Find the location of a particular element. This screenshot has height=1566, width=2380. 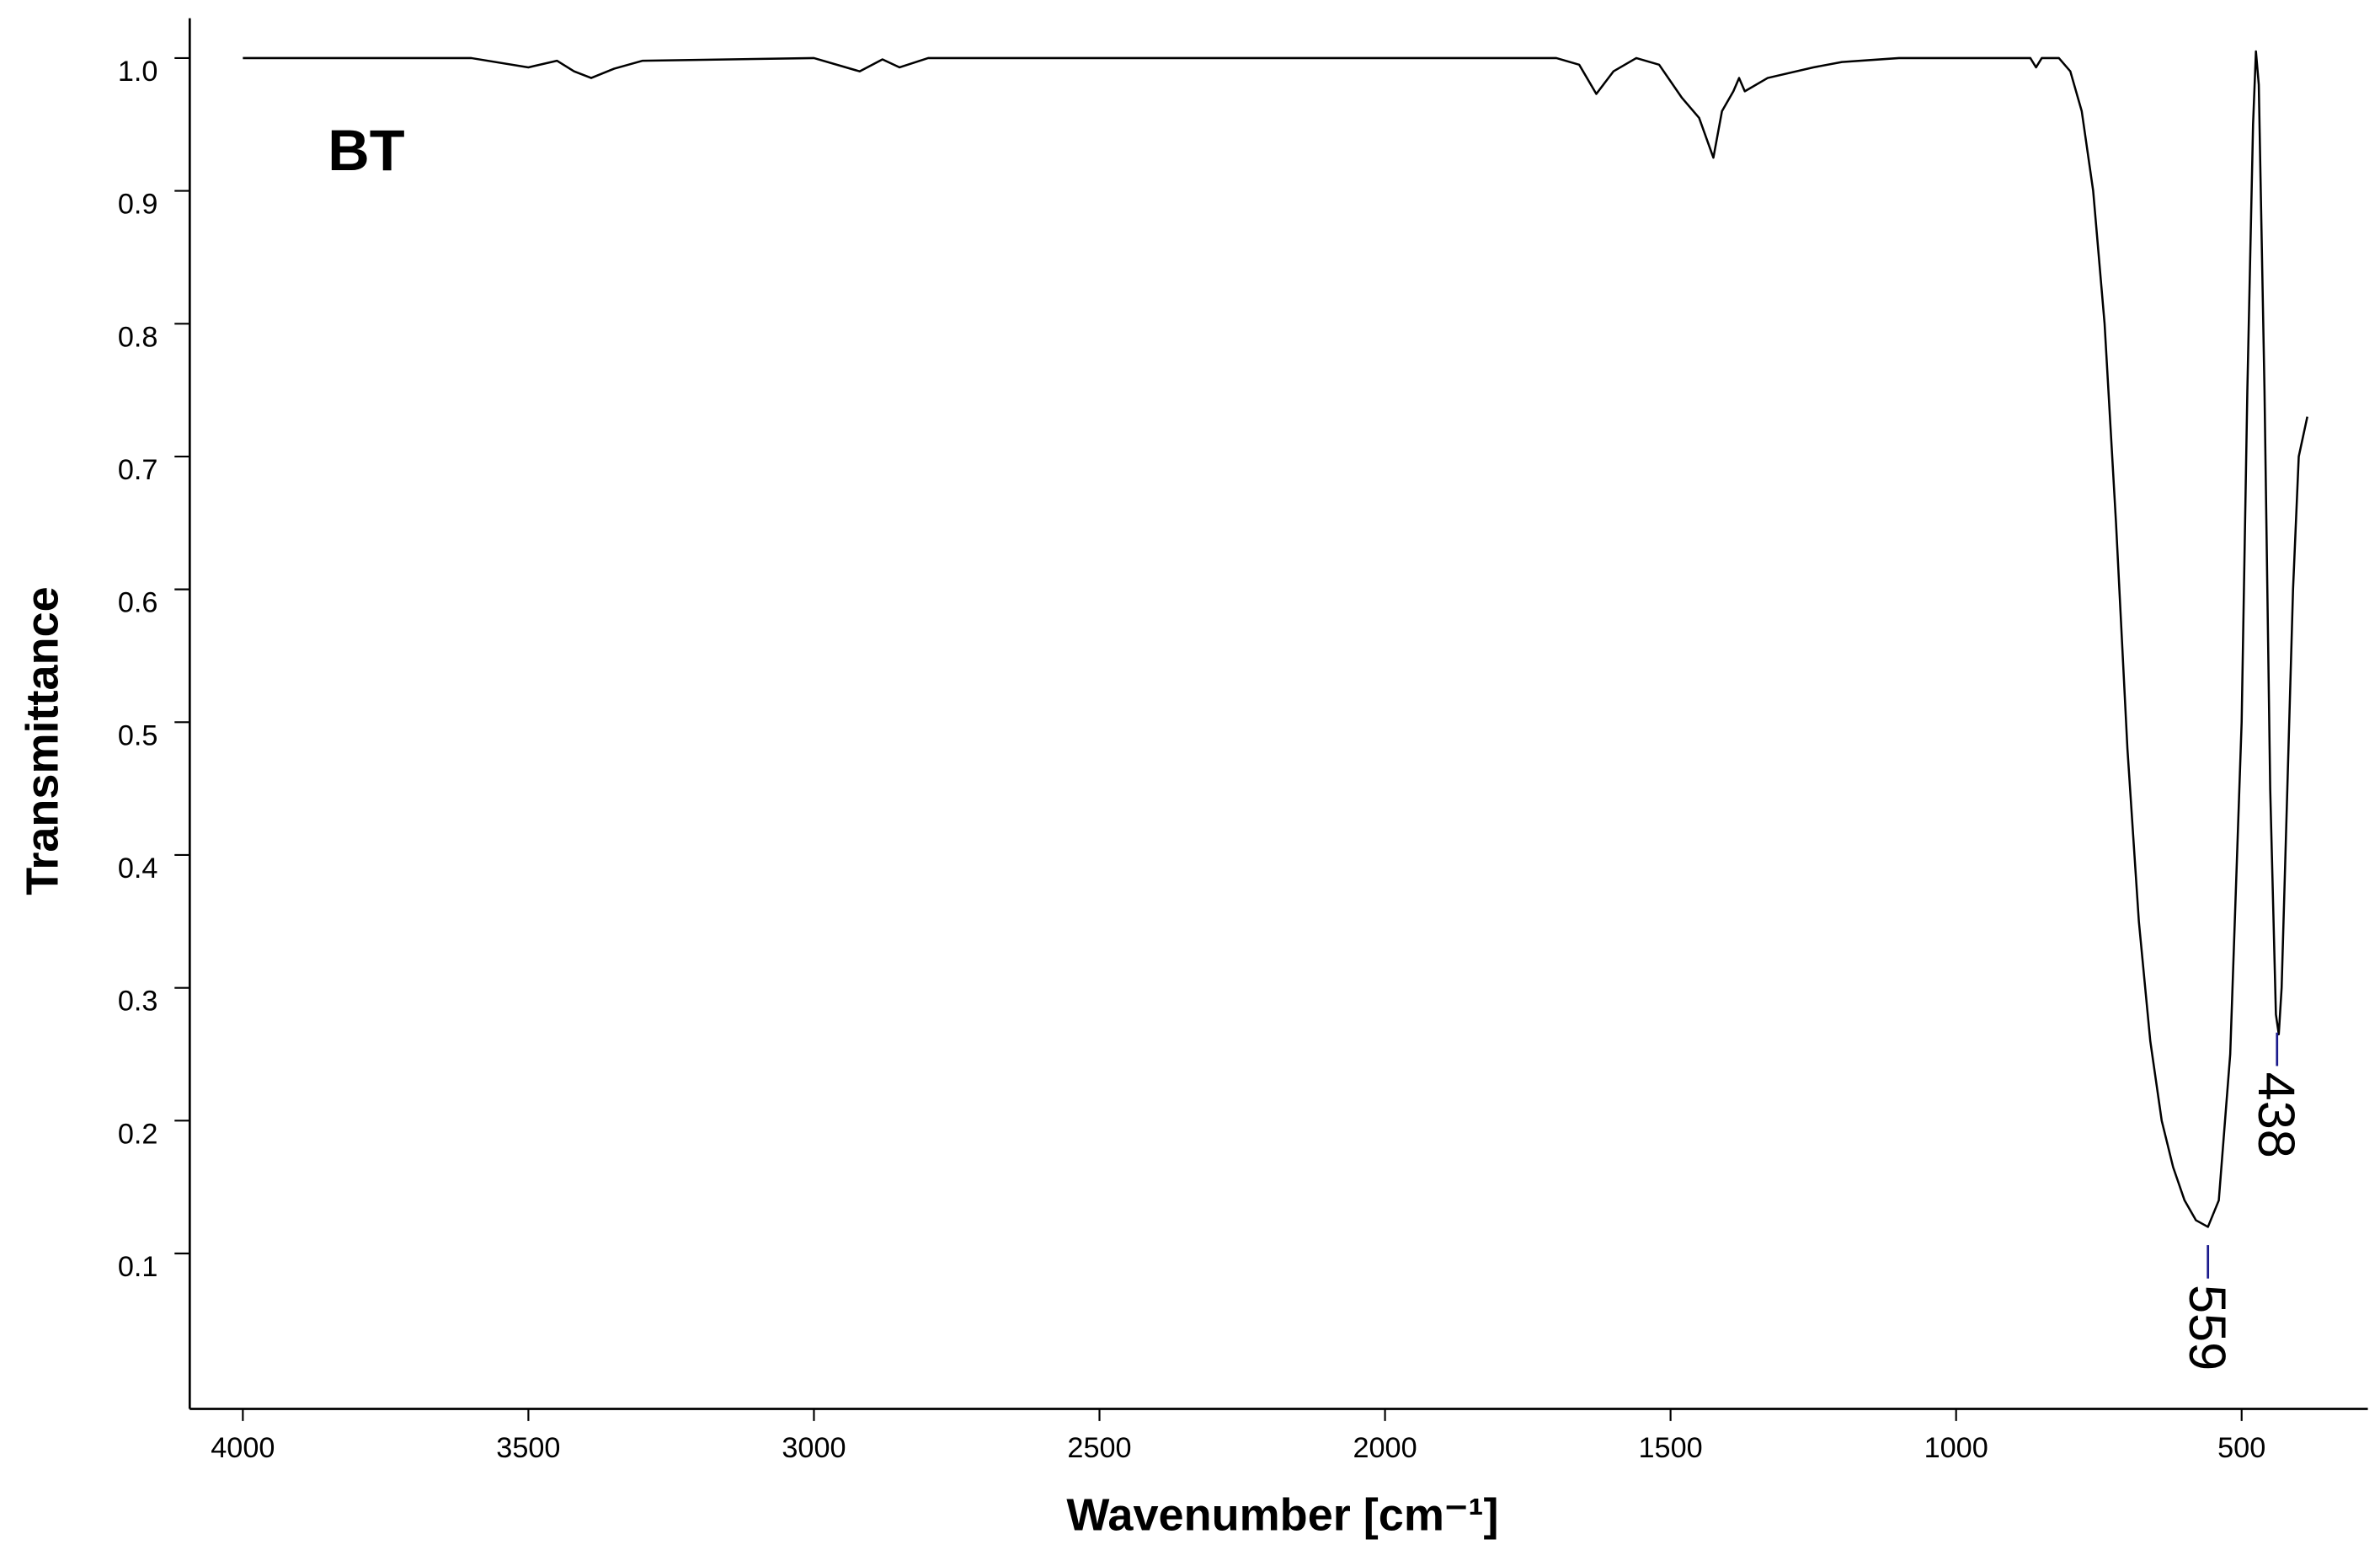

y-tick-label: 0.6 is located at coordinates (138, 603).